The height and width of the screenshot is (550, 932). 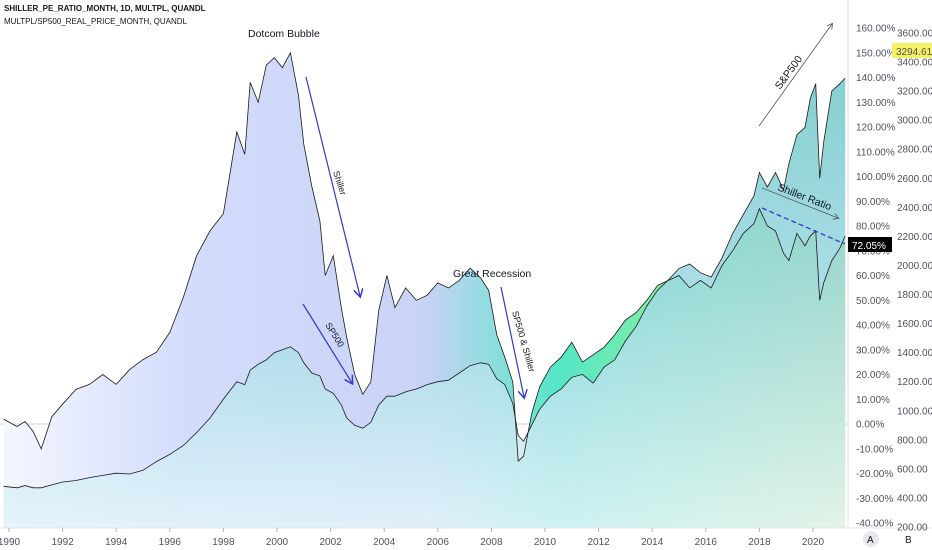 What do you see at coordinates (332, 186) in the screenshot?
I see `shiller-down-arrow` at bounding box center [332, 186].